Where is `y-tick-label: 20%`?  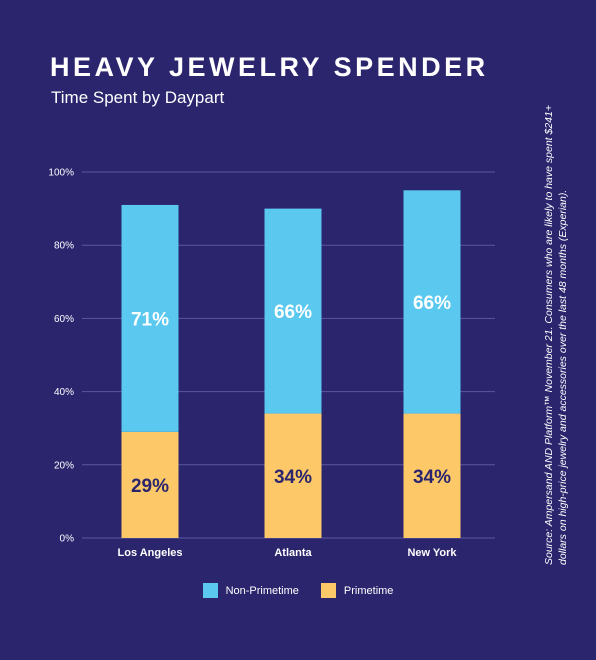 y-tick-label: 20% is located at coordinates (64, 465).